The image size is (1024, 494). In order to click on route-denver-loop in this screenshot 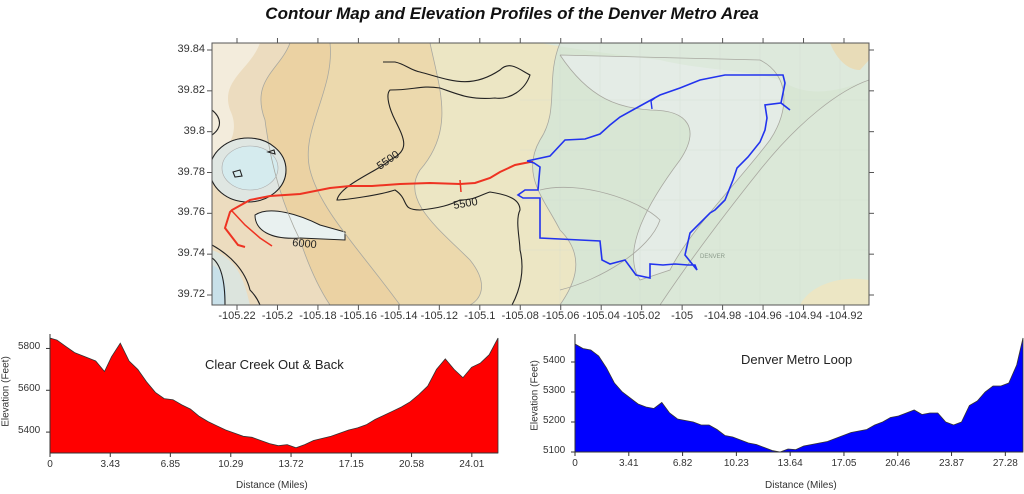, I will do `click(653, 176)`.